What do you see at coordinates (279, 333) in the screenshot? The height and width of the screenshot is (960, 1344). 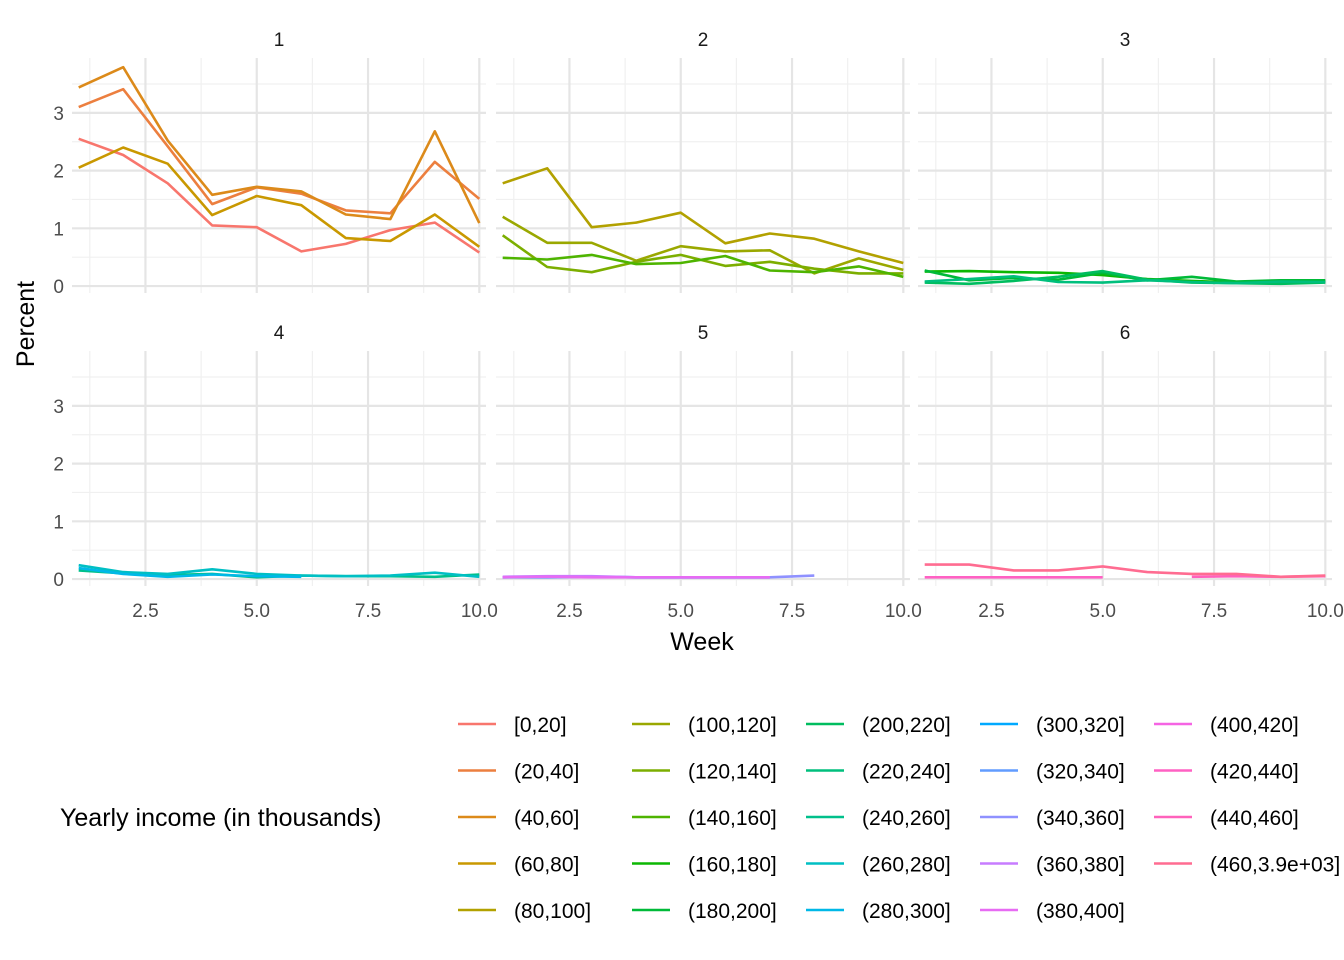 I see `facet-strip-label: 4` at bounding box center [279, 333].